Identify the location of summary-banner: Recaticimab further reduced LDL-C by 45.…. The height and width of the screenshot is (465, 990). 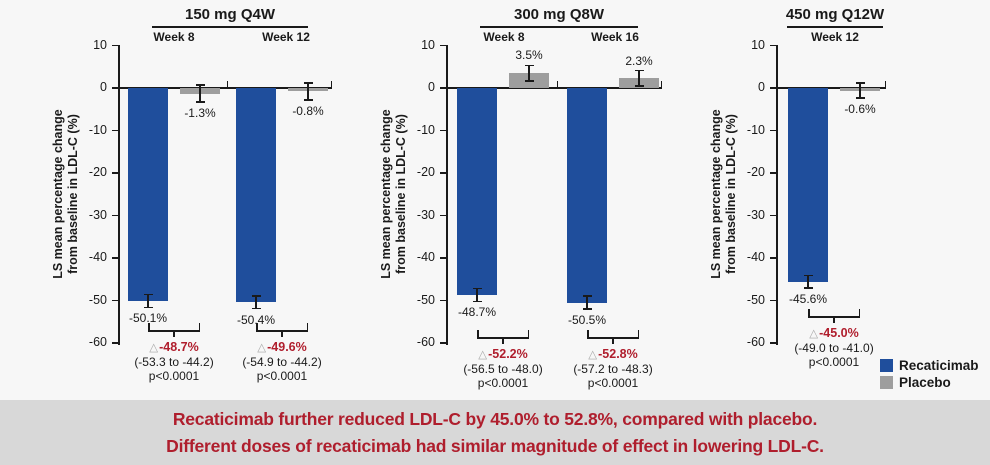
(495, 432).